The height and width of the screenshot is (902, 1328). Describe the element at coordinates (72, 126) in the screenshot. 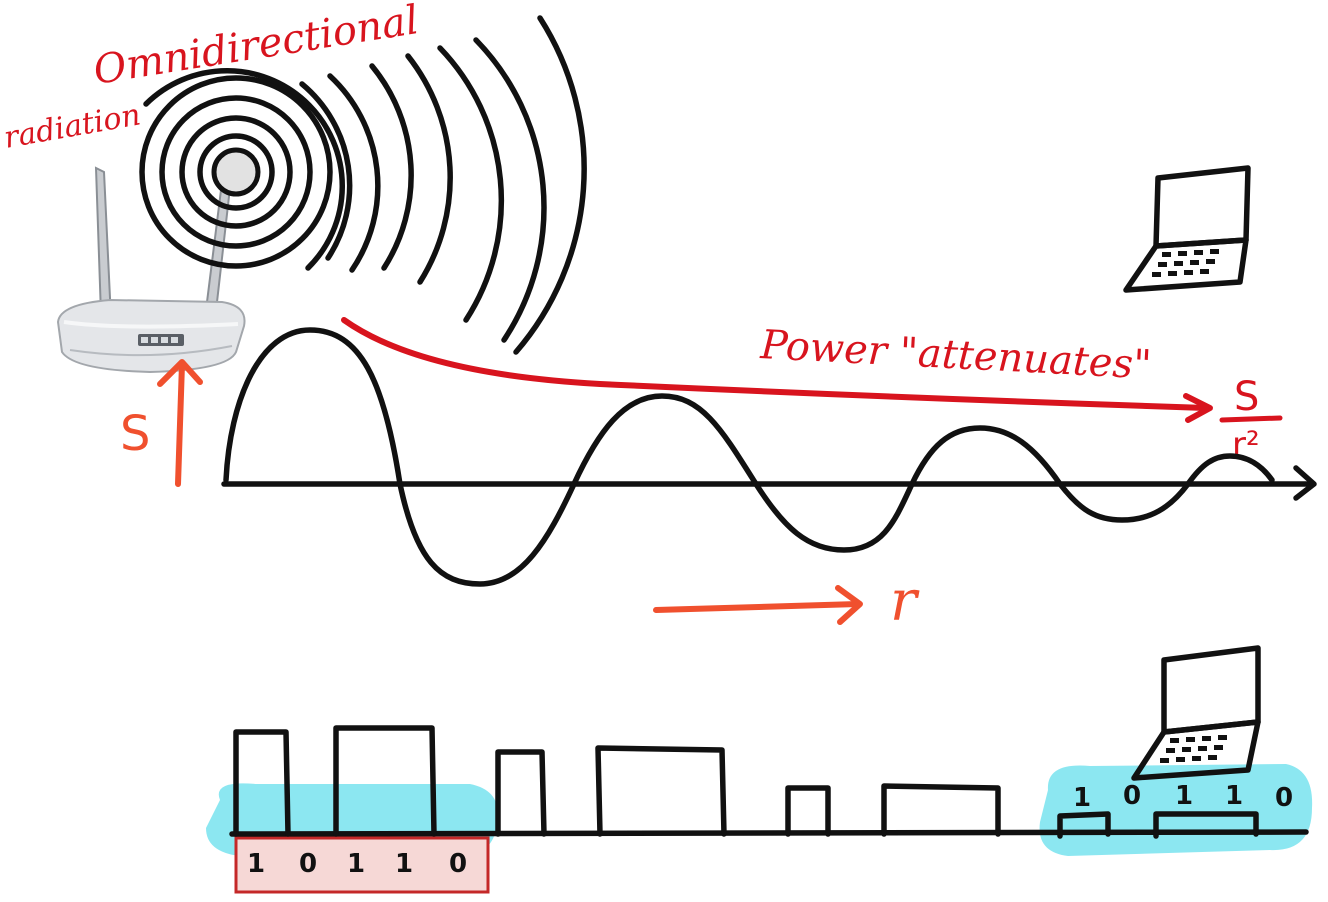

I see `radiation-label: radiation` at that location.